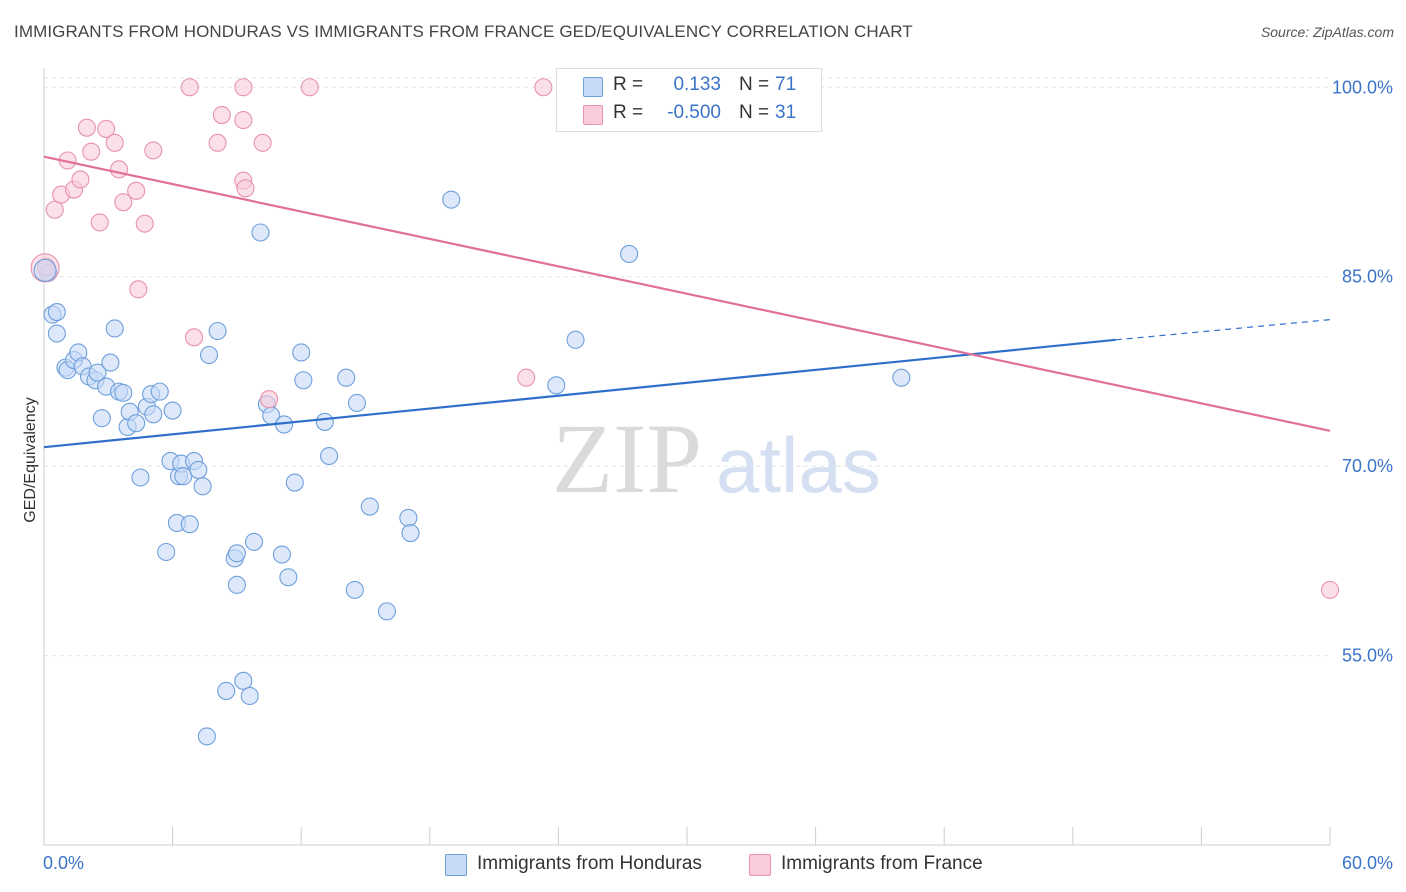 This screenshot has width=1406, height=892. Describe the element at coordinates (593, 87) in the screenshot. I see `legend-swatch-blue` at that location.